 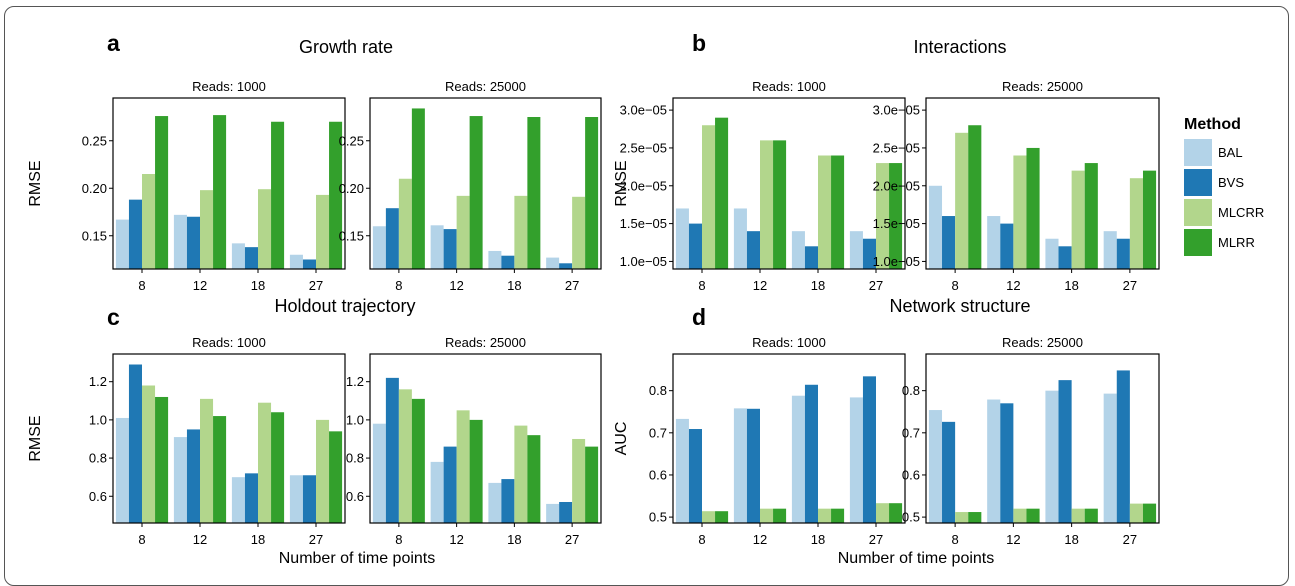 I want to click on panel-letter: d, so click(x=699, y=317).